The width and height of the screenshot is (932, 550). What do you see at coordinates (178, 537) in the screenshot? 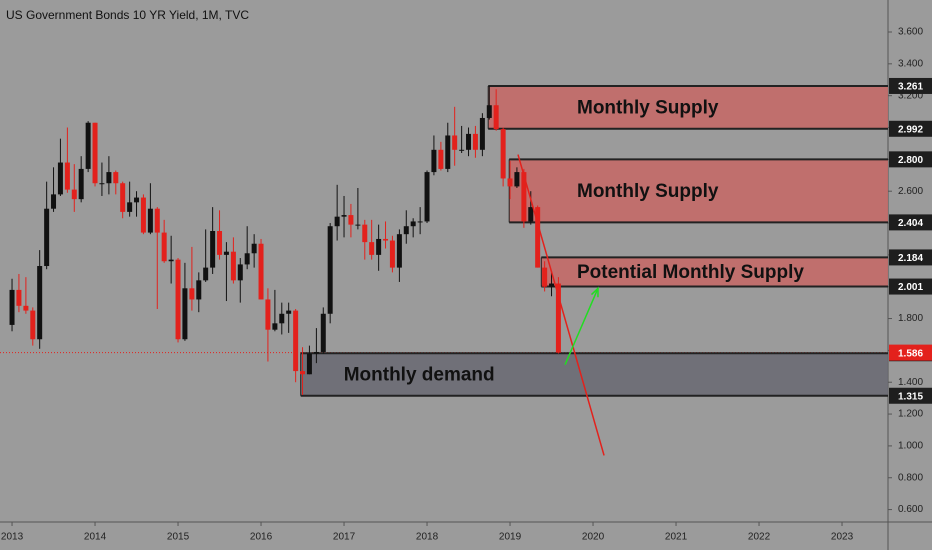
I see `x-tick-label: 2015` at bounding box center [178, 537].